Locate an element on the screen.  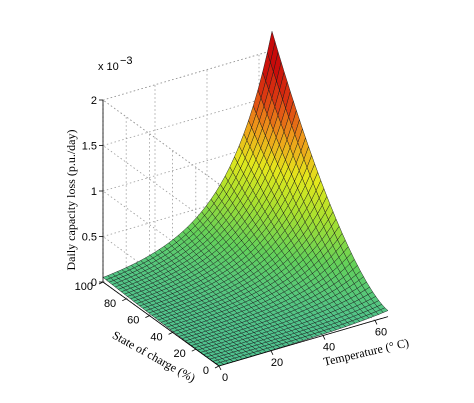
z-tick-label: 2 is located at coordinates (94, 101).